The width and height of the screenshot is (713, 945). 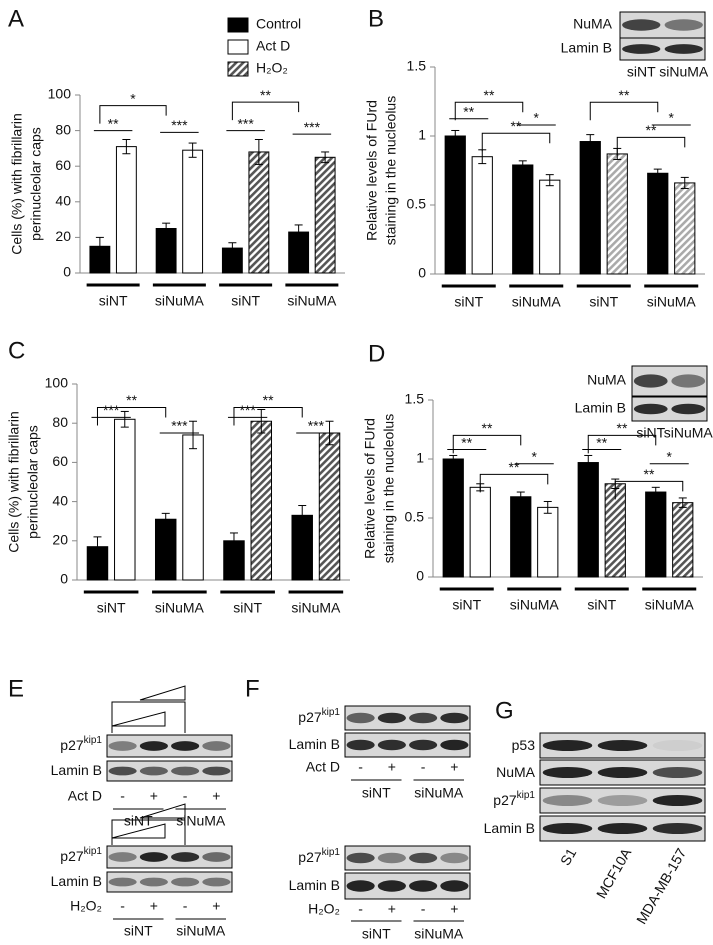 I want to click on y-tick-label: 20, so click(x=63, y=236).